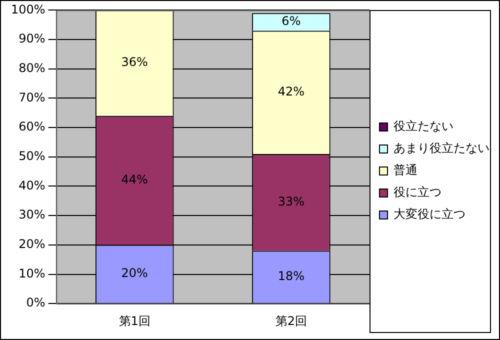  I want to click on legend-label: あまり役立たない, so click(442, 148).